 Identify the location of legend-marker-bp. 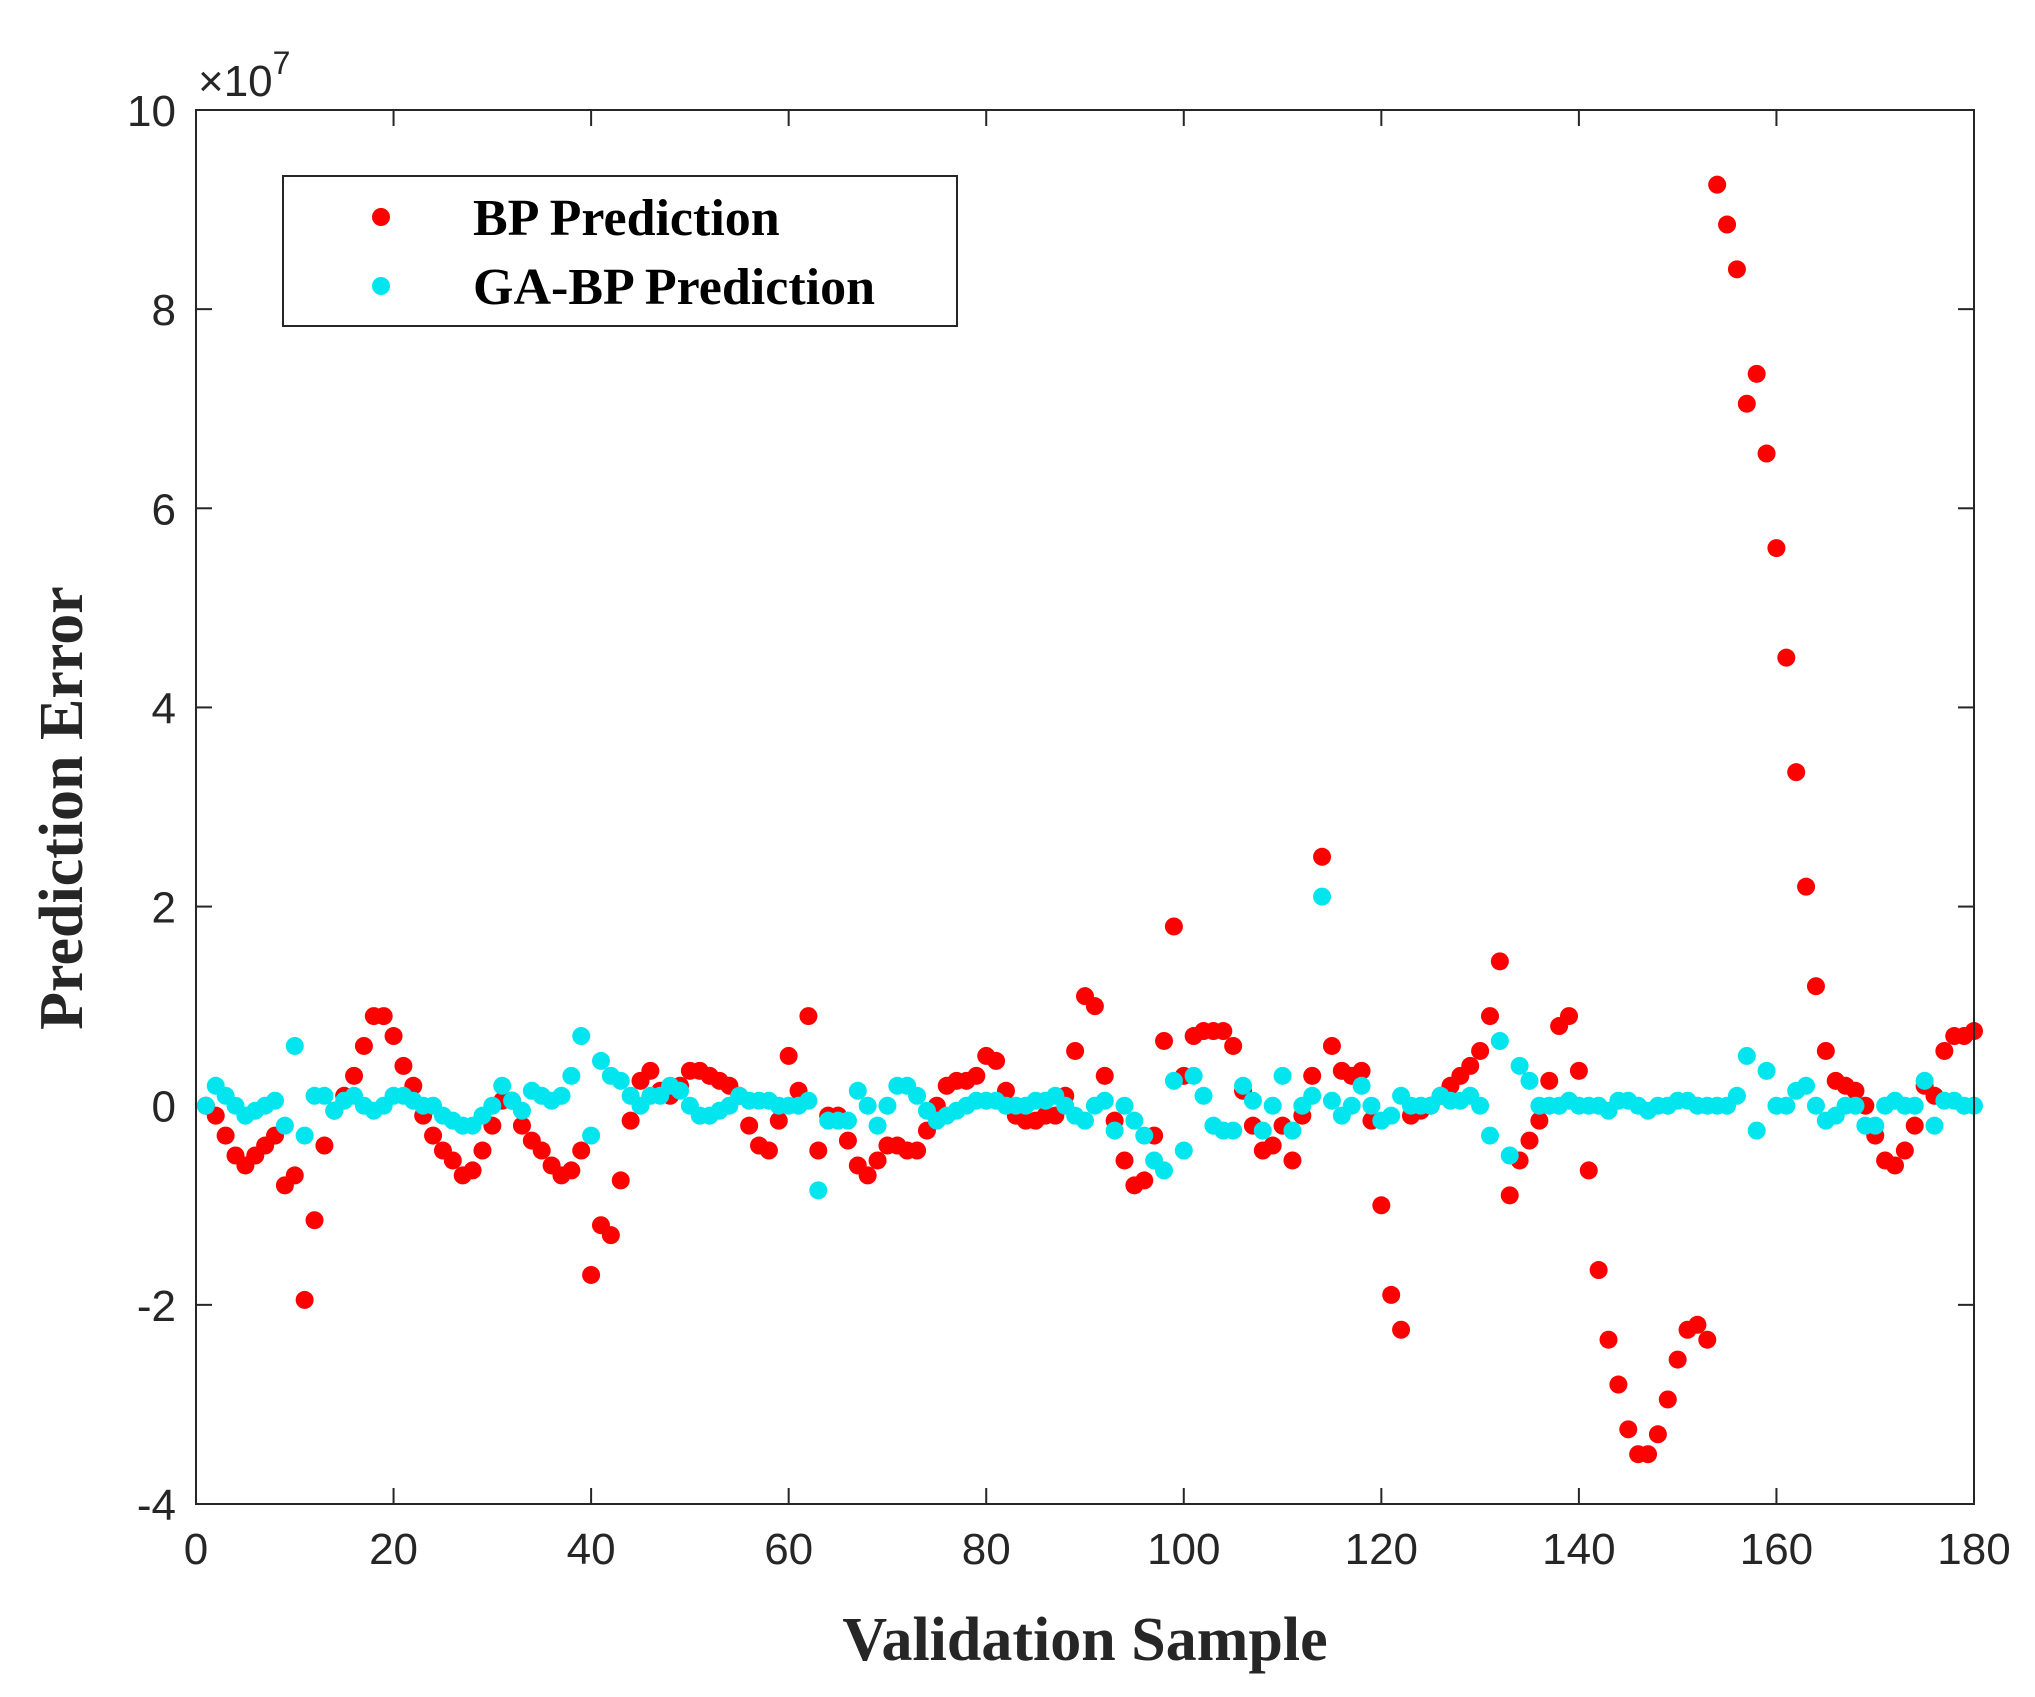
(381, 217).